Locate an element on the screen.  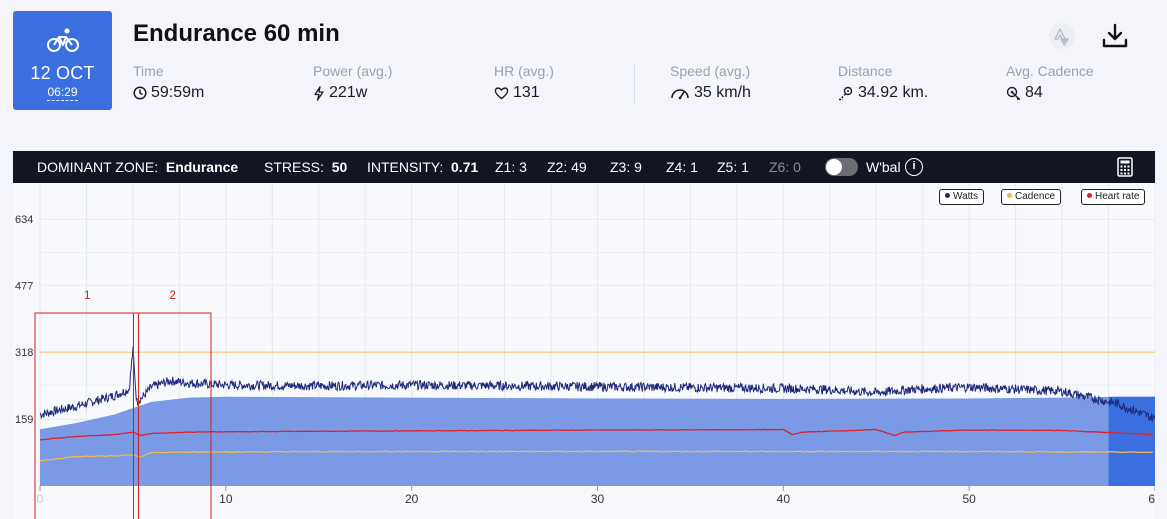
bicycle-icon is located at coordinates (63, 40).